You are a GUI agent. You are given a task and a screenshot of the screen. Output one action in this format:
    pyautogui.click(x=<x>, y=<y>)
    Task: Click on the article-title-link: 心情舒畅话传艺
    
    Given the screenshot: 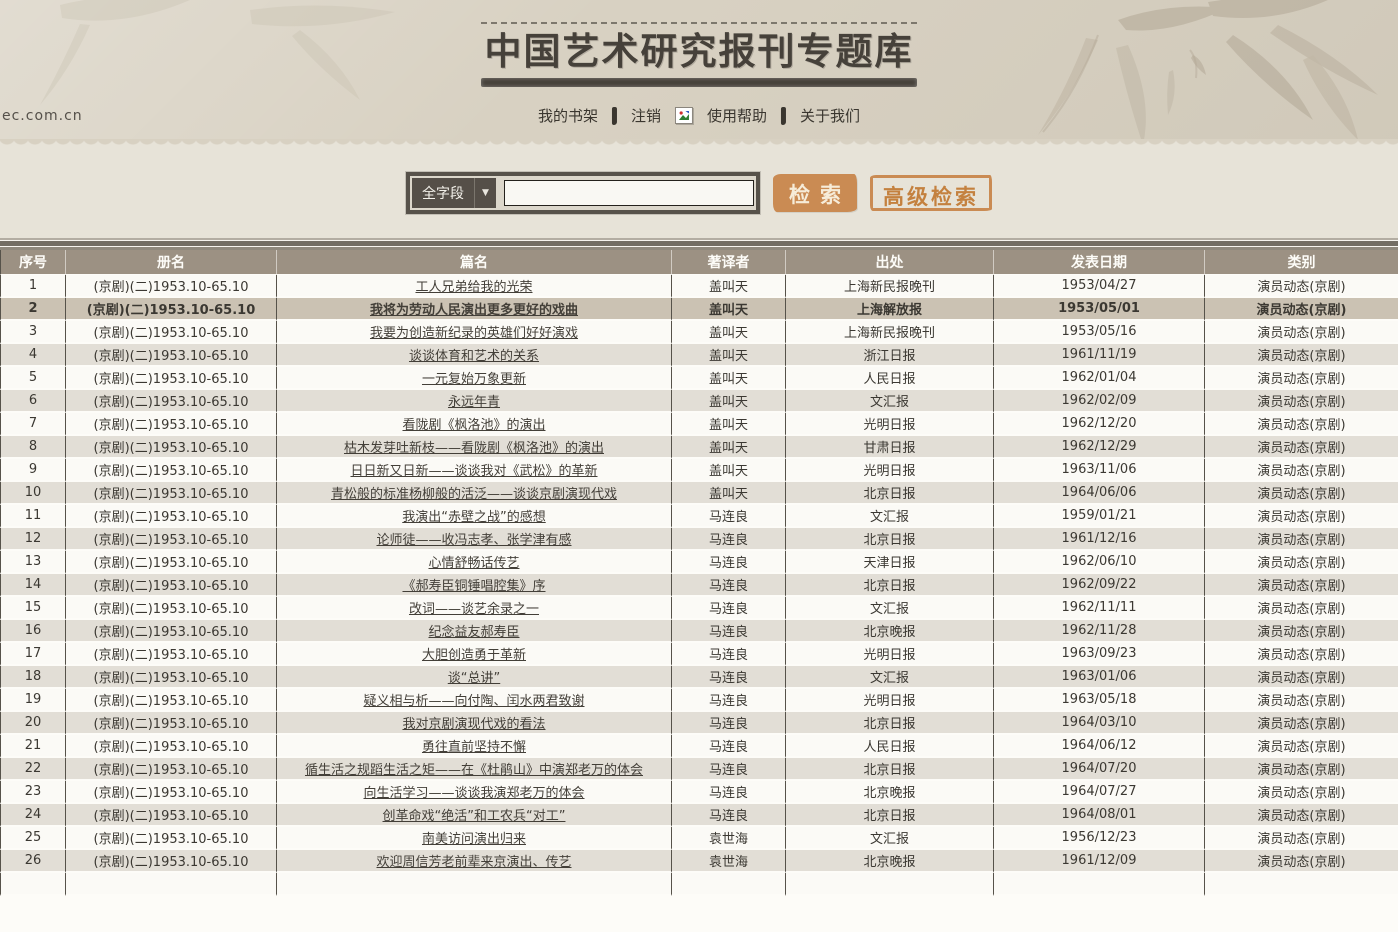 What is the action you would take?
    pyautogui.click(x=474, y=563)
    